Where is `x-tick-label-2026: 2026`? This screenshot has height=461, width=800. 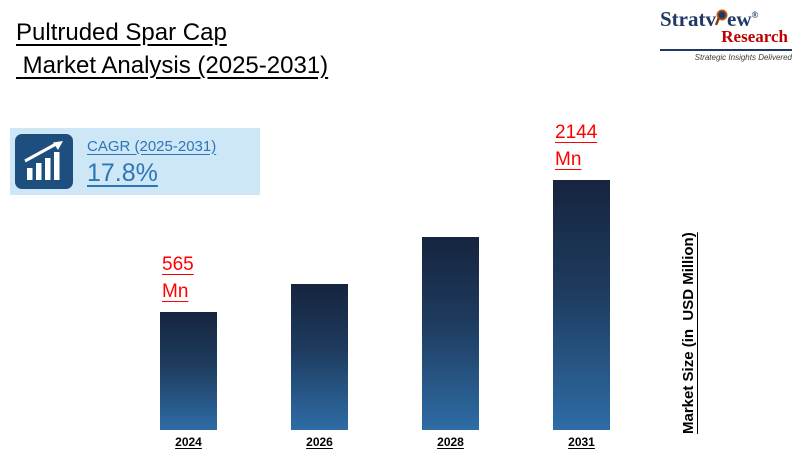 x-tick-label-2026: 2026 is located at coordinates (319, 442).